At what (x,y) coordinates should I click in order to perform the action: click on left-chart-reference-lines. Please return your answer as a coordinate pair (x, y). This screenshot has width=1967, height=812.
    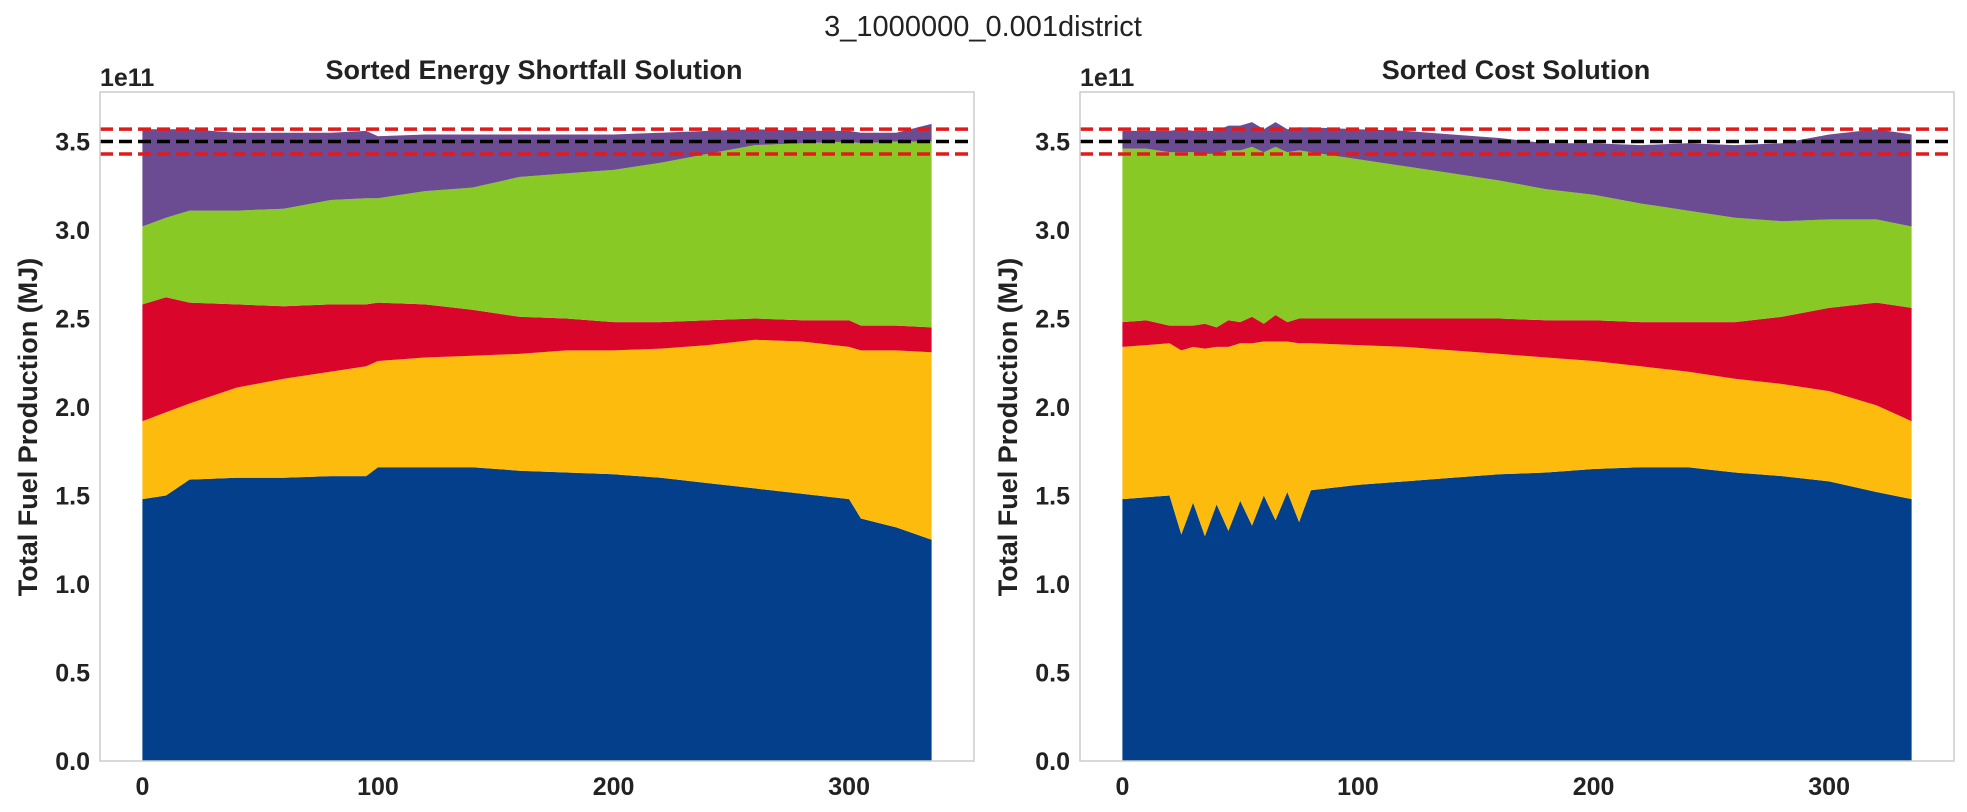
    Looking at the image, I should click on (537, 141).